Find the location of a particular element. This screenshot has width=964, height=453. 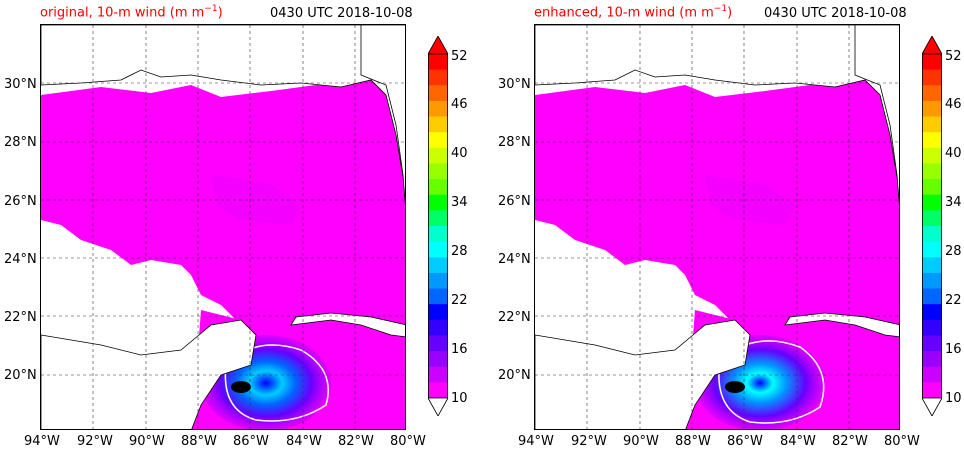

lon-tick: 94°W is located at coordinates (536, 441).